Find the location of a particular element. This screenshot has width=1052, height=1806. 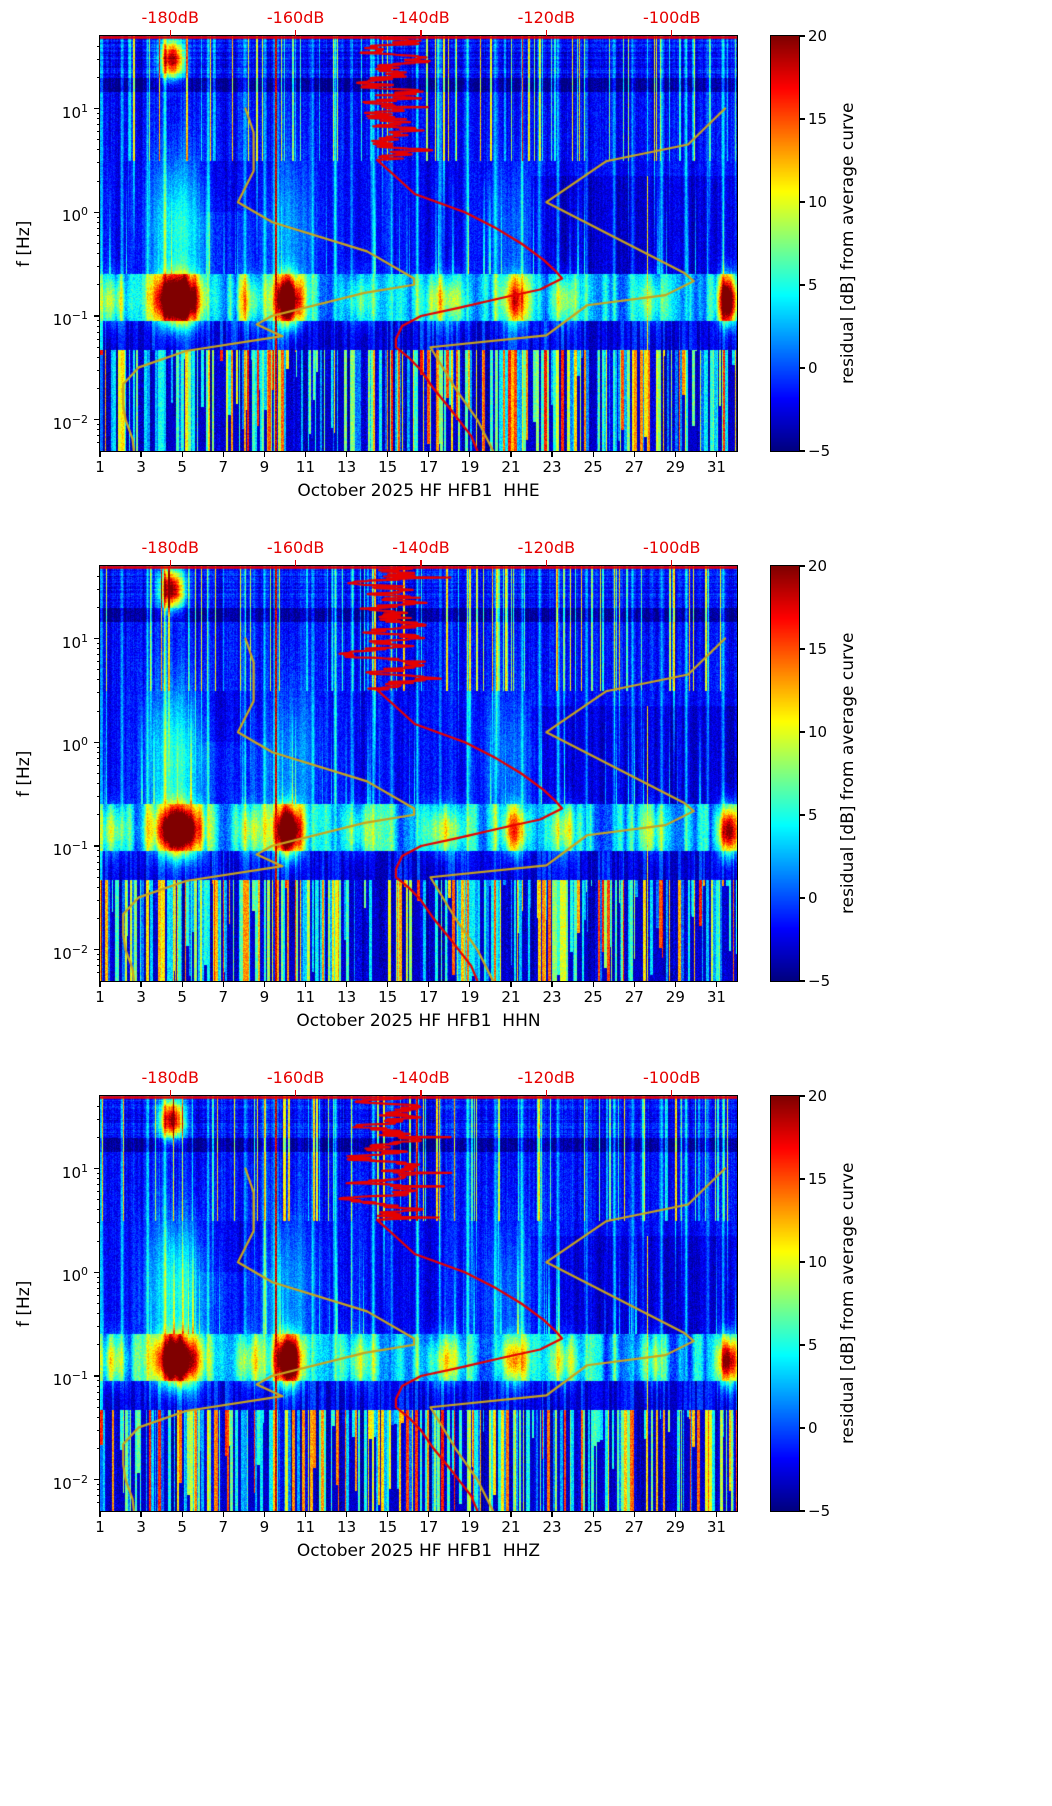

x-tick-label: 25 is located at coordinates (593, 467).